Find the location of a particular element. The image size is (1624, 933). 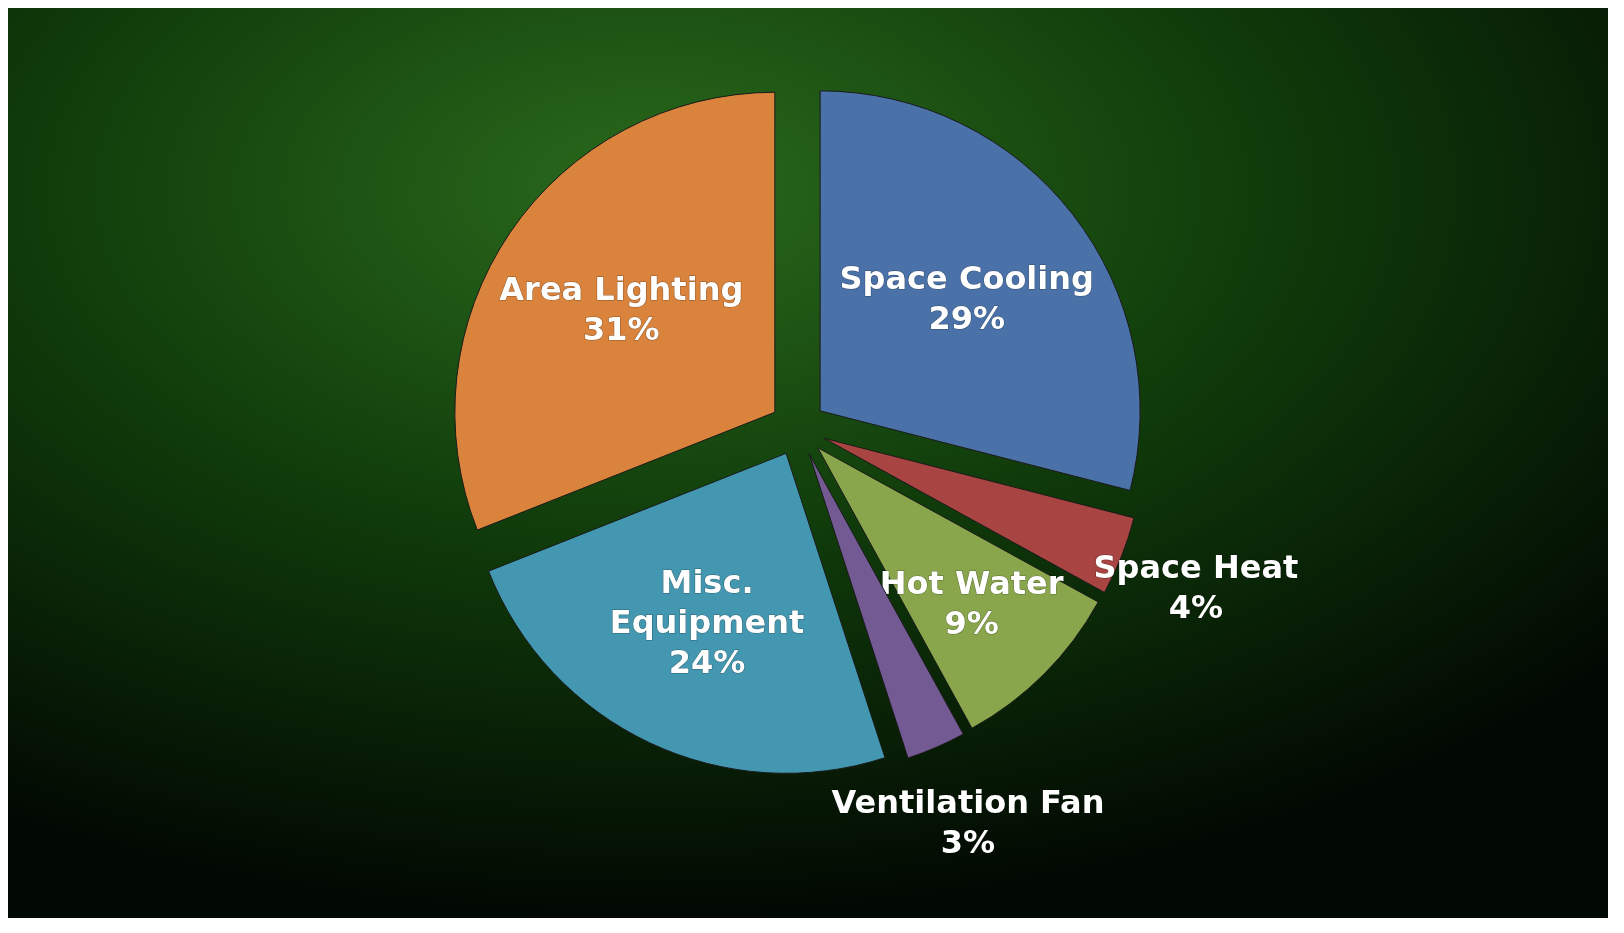

data-label: 3% is located at coordinates (968, 841).